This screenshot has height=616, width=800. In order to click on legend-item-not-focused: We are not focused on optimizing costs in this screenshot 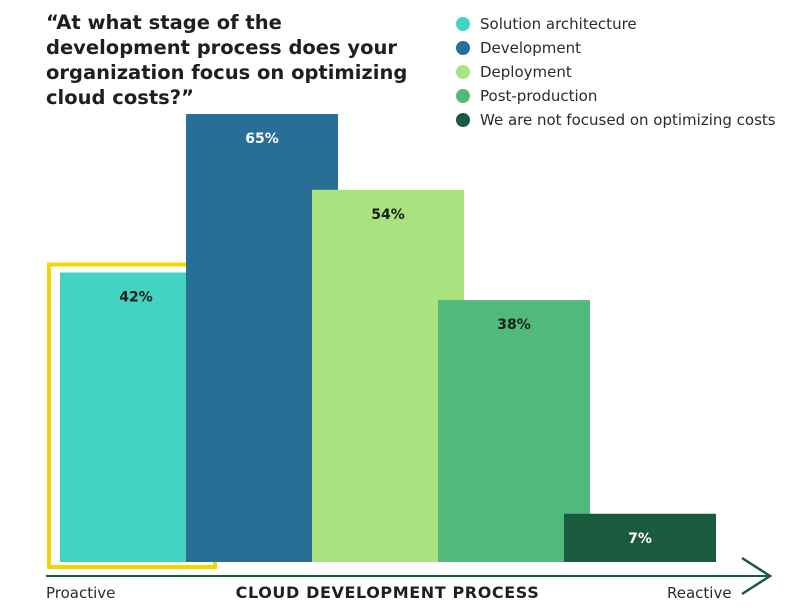, I will do `click(616, 120)`.